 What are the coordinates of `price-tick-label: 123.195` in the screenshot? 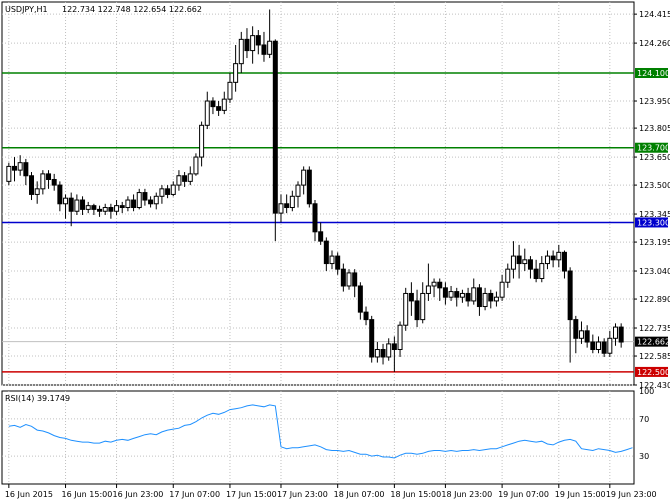 It's located at (654, 242).